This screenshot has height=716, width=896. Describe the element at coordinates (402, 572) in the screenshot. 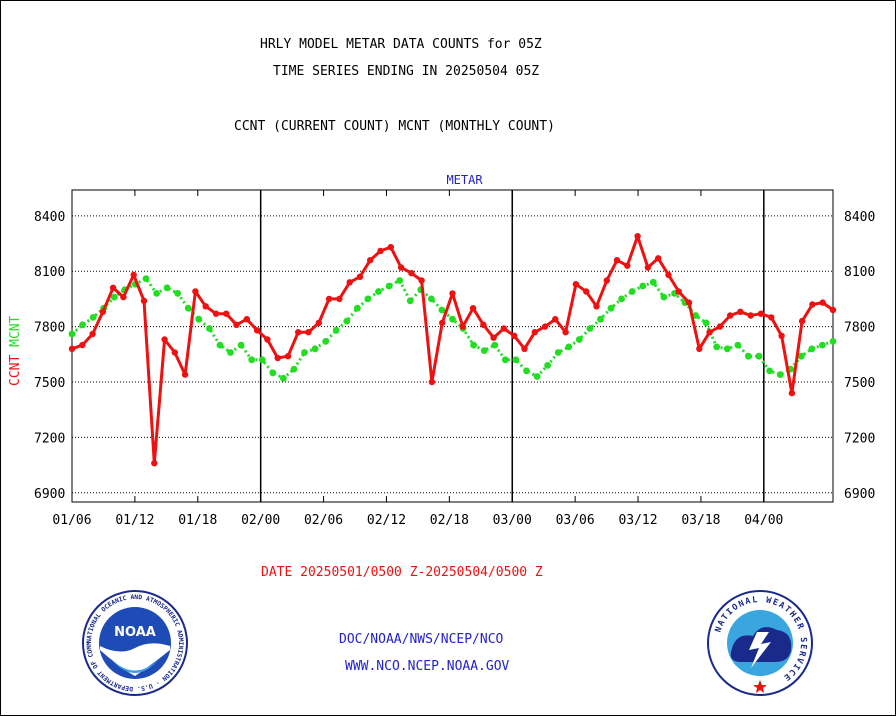

I see `date-range-label: DATE 20250501/0500 Z-20250504/0500 Z` at that location.